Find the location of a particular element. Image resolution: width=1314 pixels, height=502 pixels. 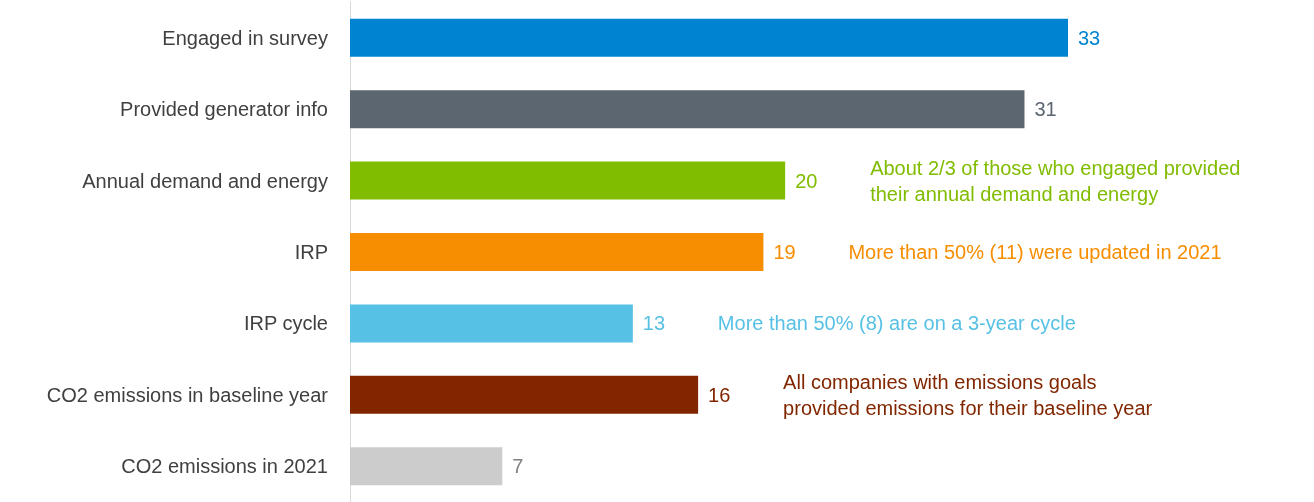

data-label: 20 is located at coordinates (806, 180).